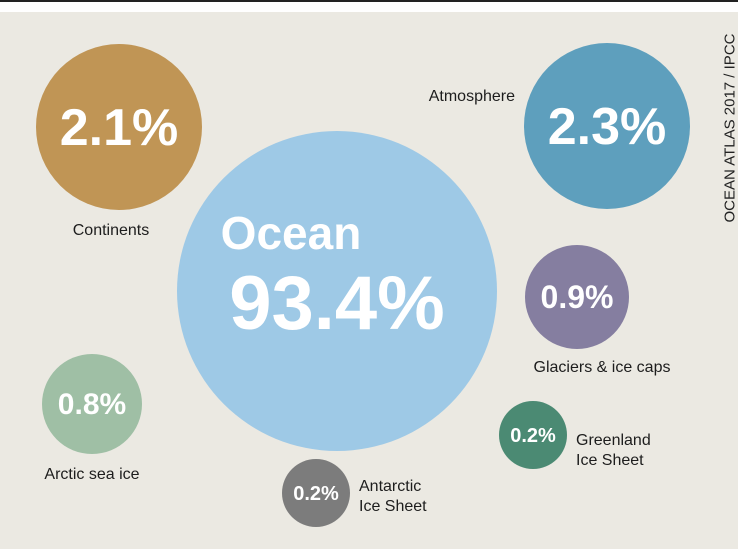 The width and height of the screenshot is (738, 549). I want to click on bubble-label-atmosphere: Atmosphere, so click(472, 96).